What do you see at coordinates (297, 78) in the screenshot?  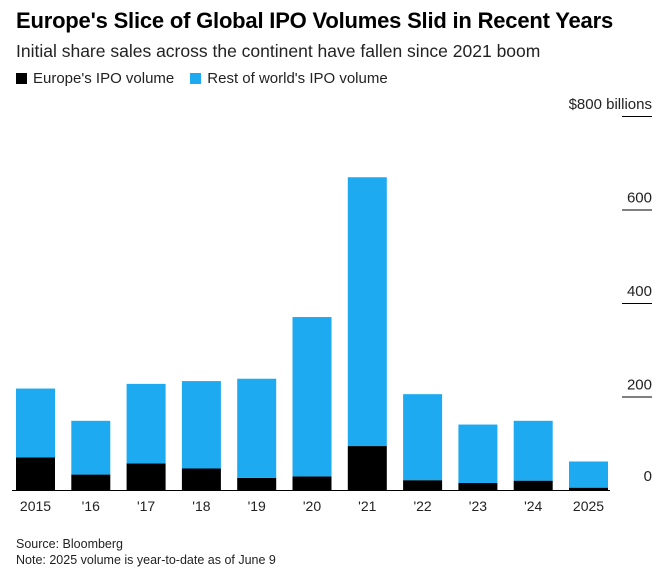 I see `legend-label-rest-of-world: Rest of world's IPO volume` at bounding box center [297, 78].